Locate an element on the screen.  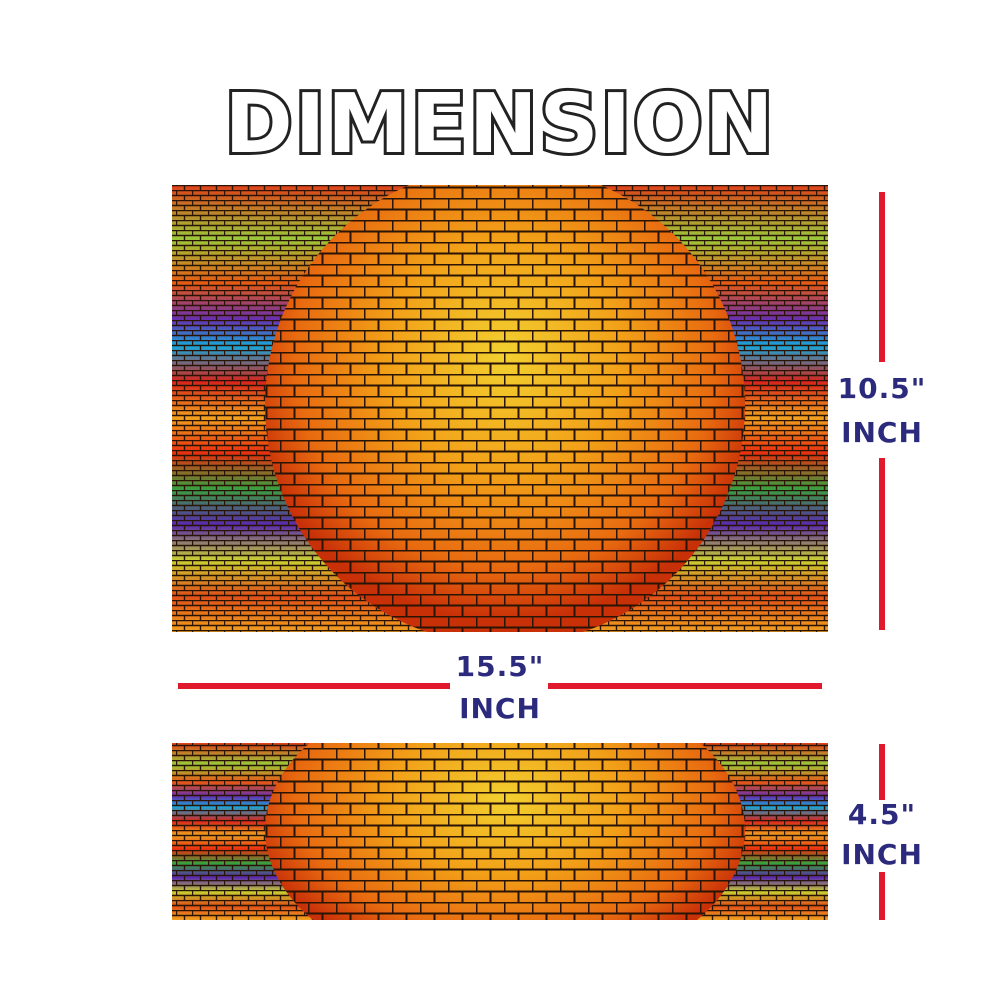
dimension-value: 10.5" is located at coordinates (882, 388).